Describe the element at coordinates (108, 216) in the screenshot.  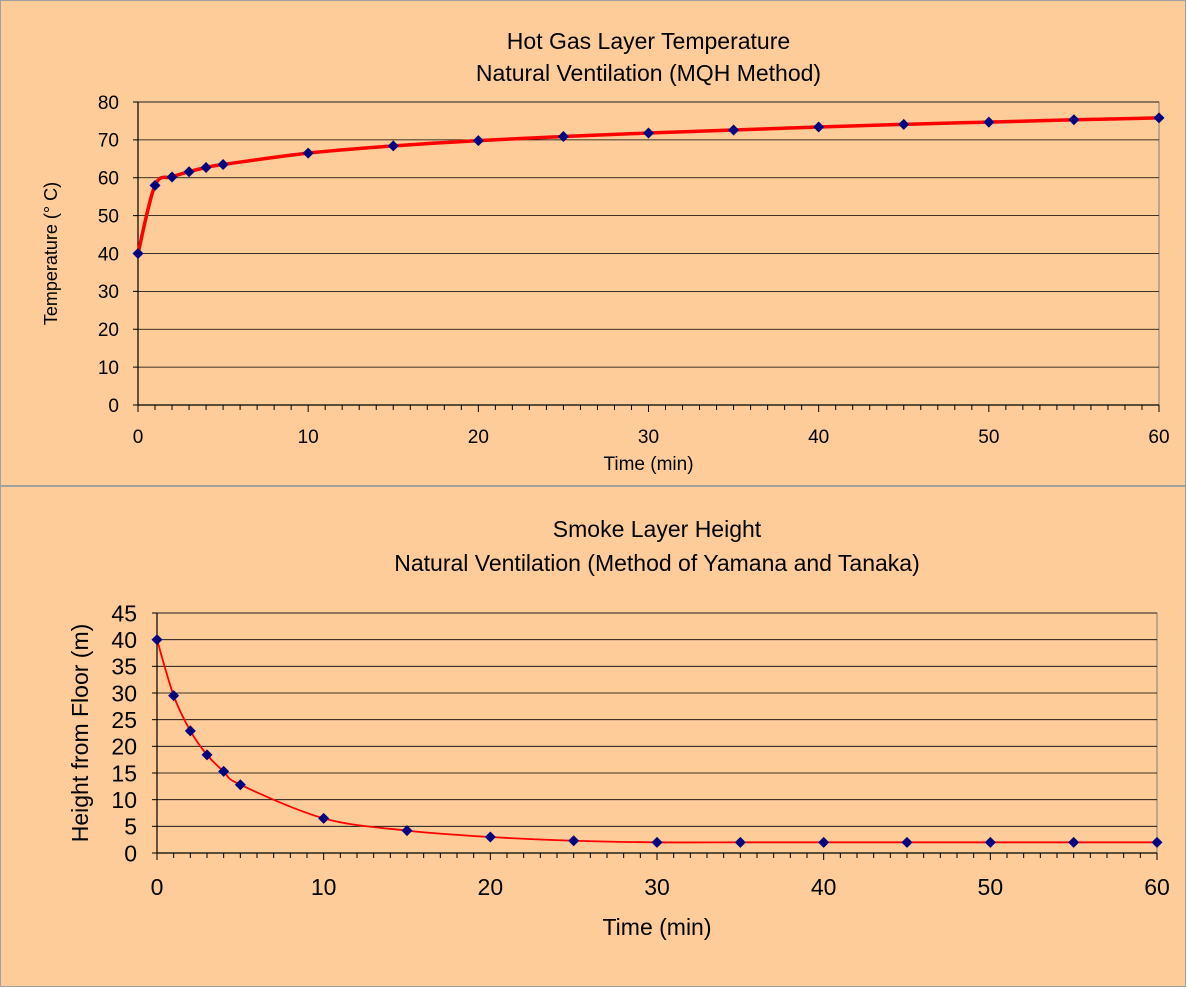
I see `y-tick-label: 50` at that location.